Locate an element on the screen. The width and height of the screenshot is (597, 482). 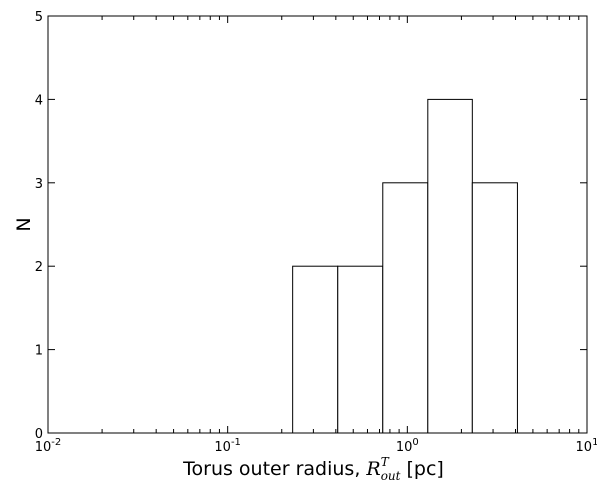
x-axis-label-symbol: R is located at coordinates (372, 469).